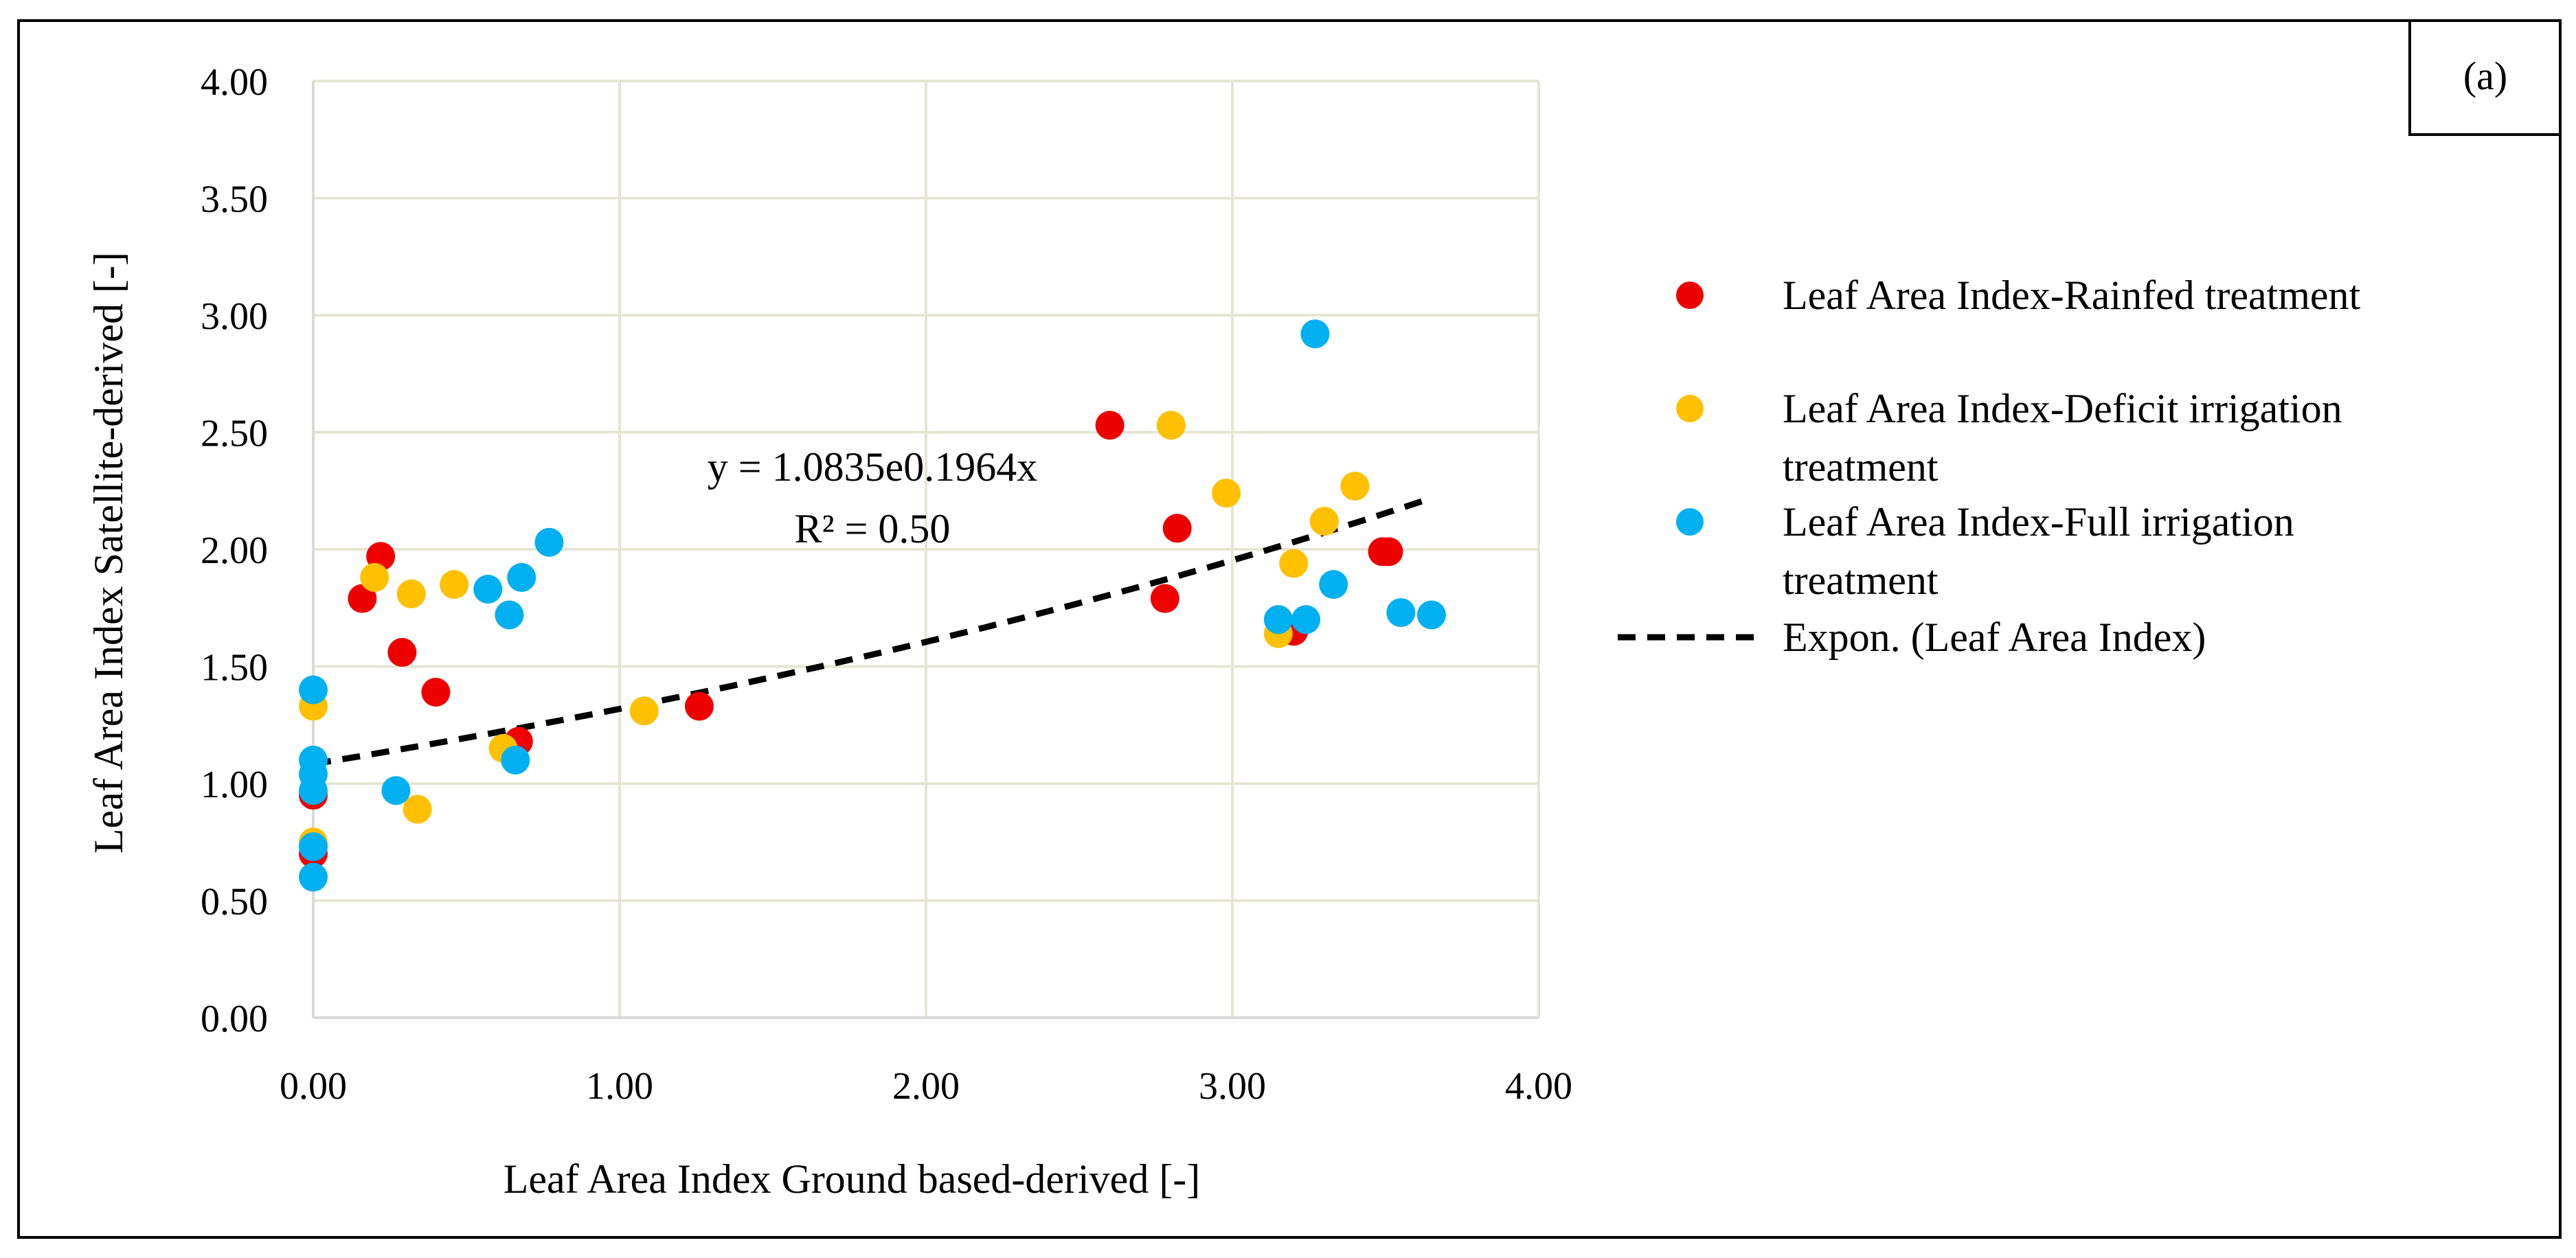  Describe the element at coordinates (1690, 522) in the screenshot. I see `legend-marker-full` at that location.